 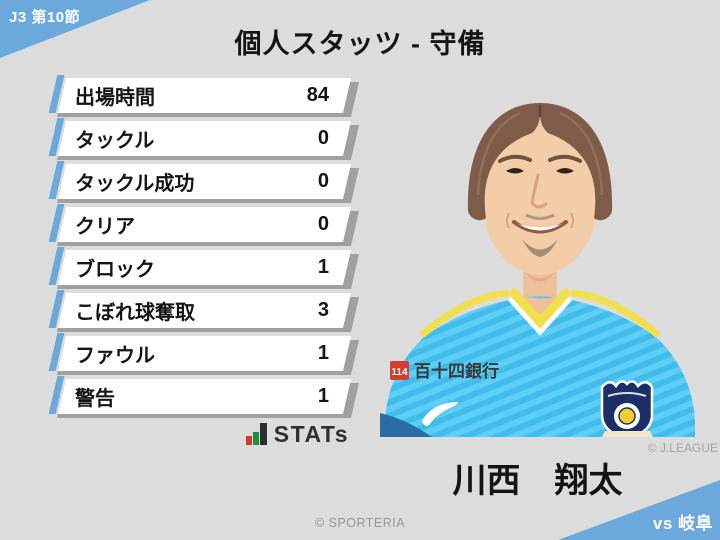 What do you see at coordinates (45, 17) in the screenshot?
I see `round-badge: J3 第10節` at bounding box center [45, 17].